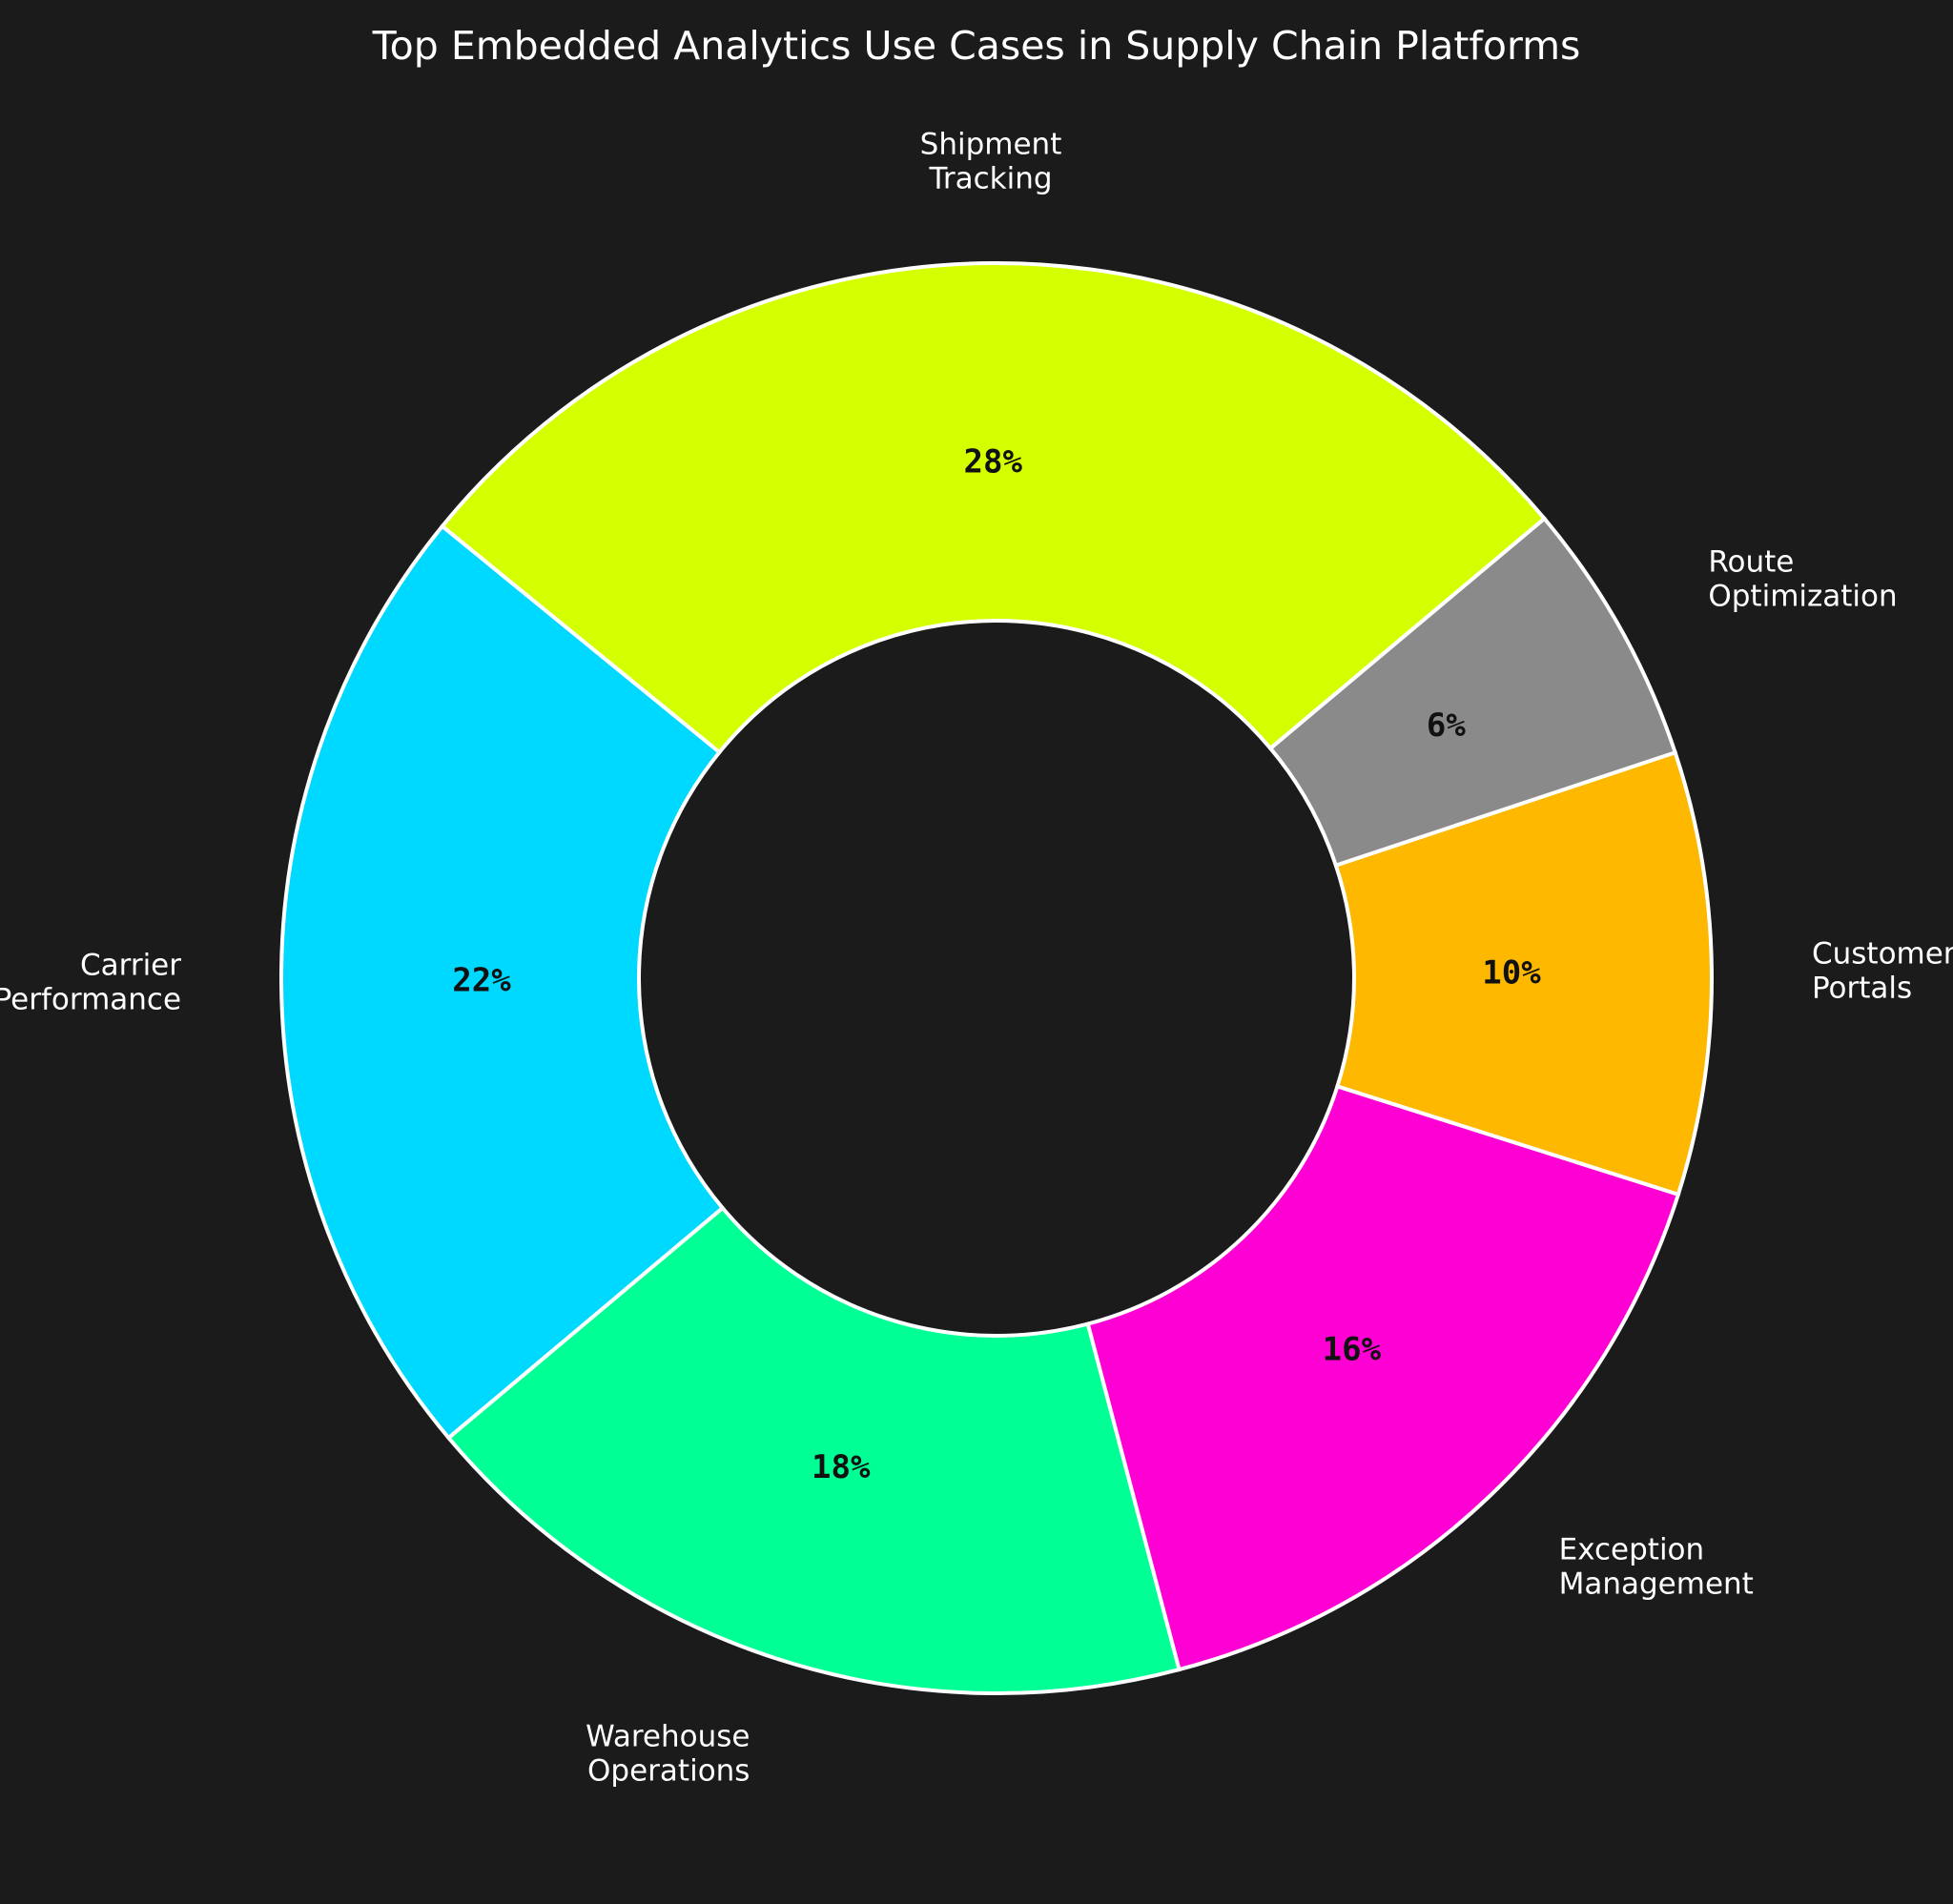 The image size is (1953, 1904). I want to click on label-carrier-performance: Carrier Performance, so click(90, 982).